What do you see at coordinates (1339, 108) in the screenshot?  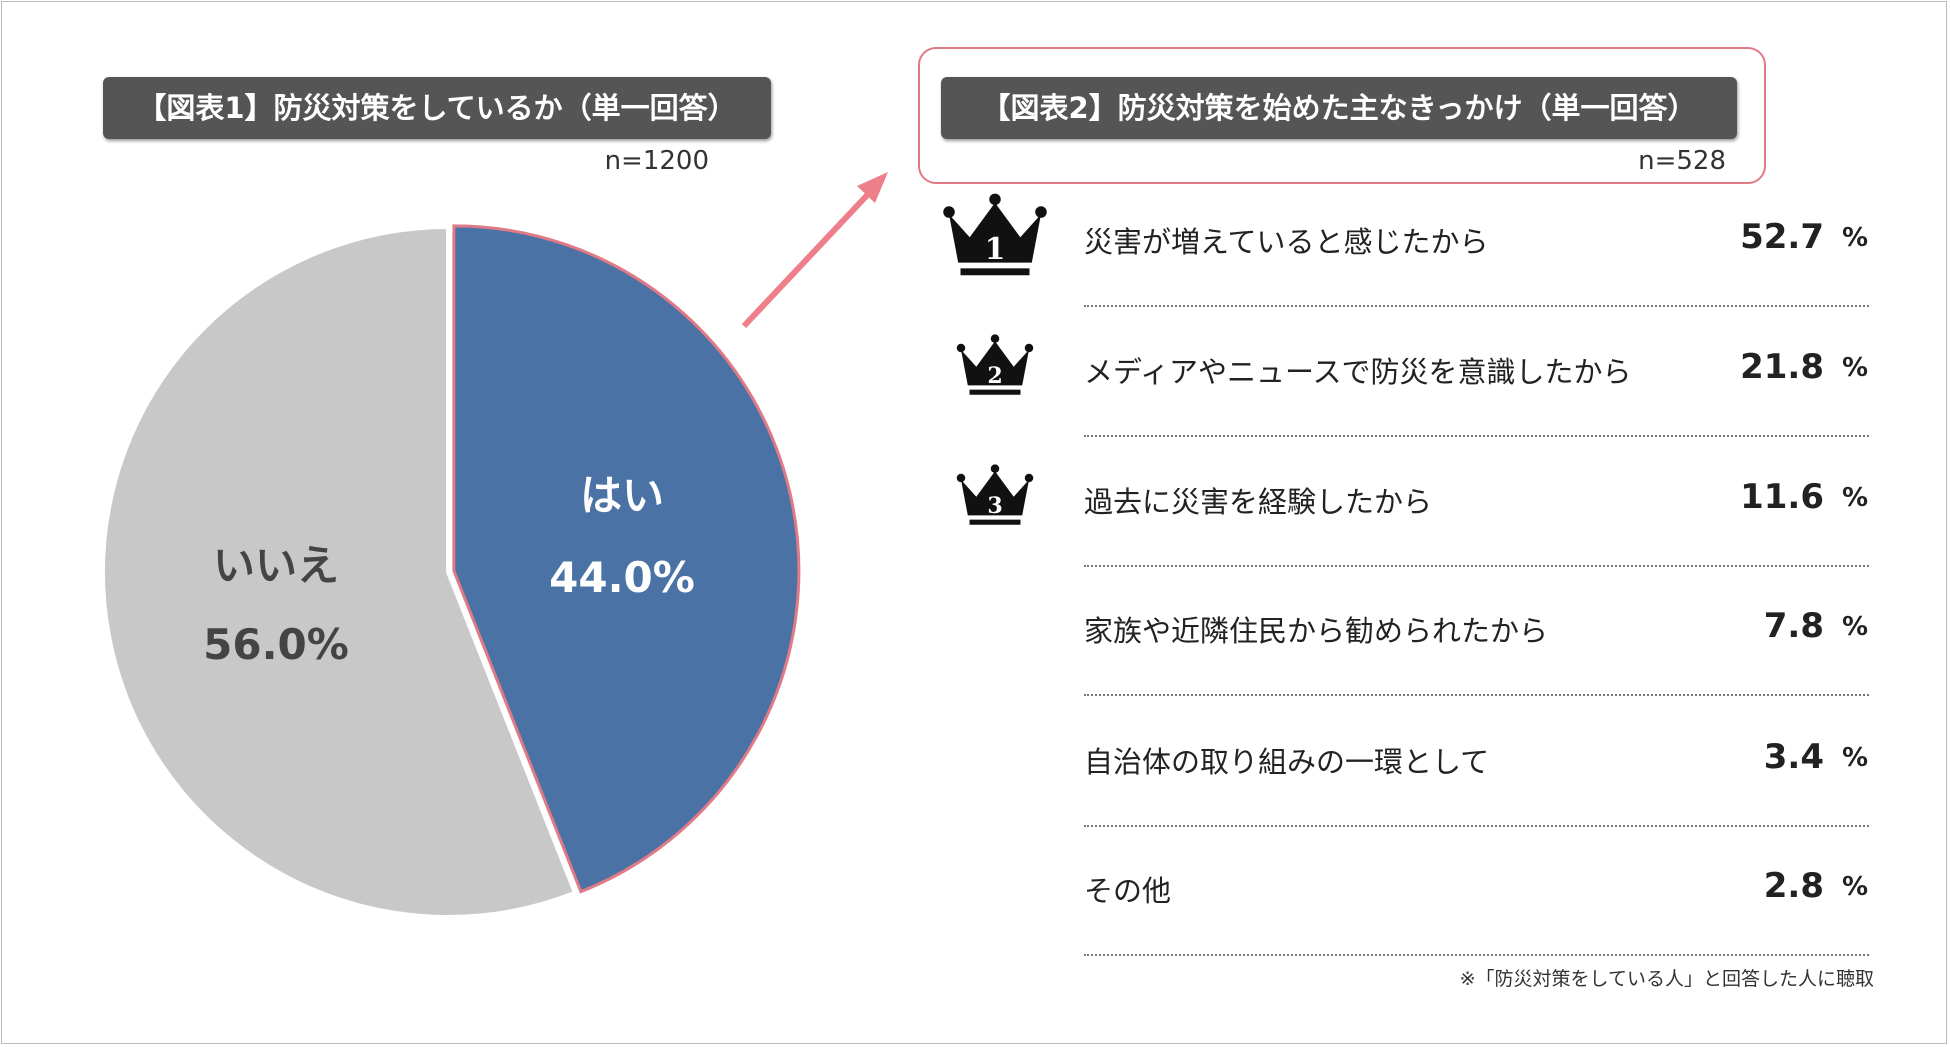 I see `chart2-title: 【図表2】防災対策を始めた主なきっかけ（単一回答）` at bounding box center [1339, 108].